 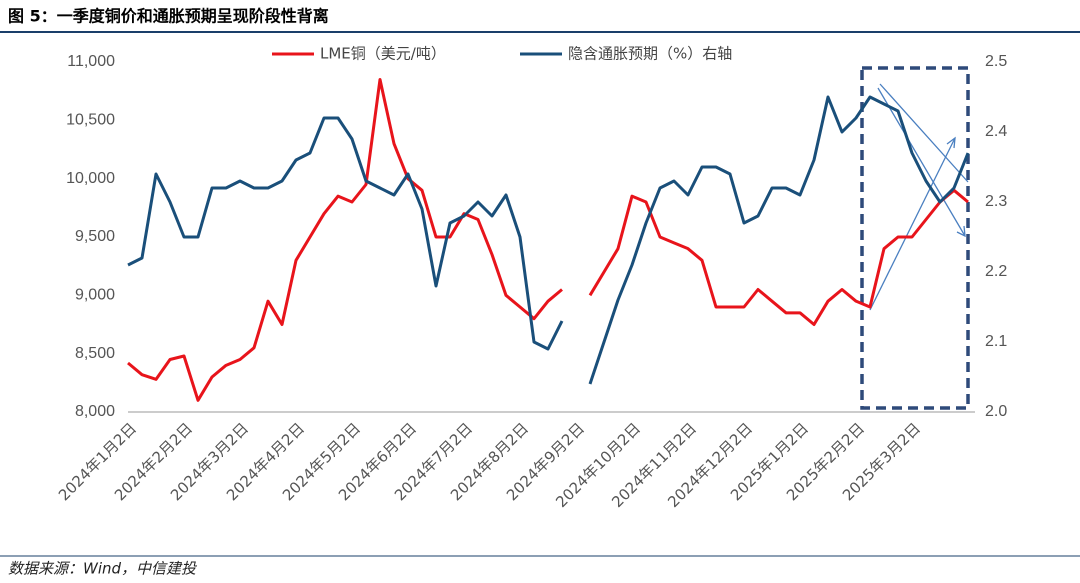 I want to click on legend-label: LME铜（美元/吨）, so click(x=383, y=54).